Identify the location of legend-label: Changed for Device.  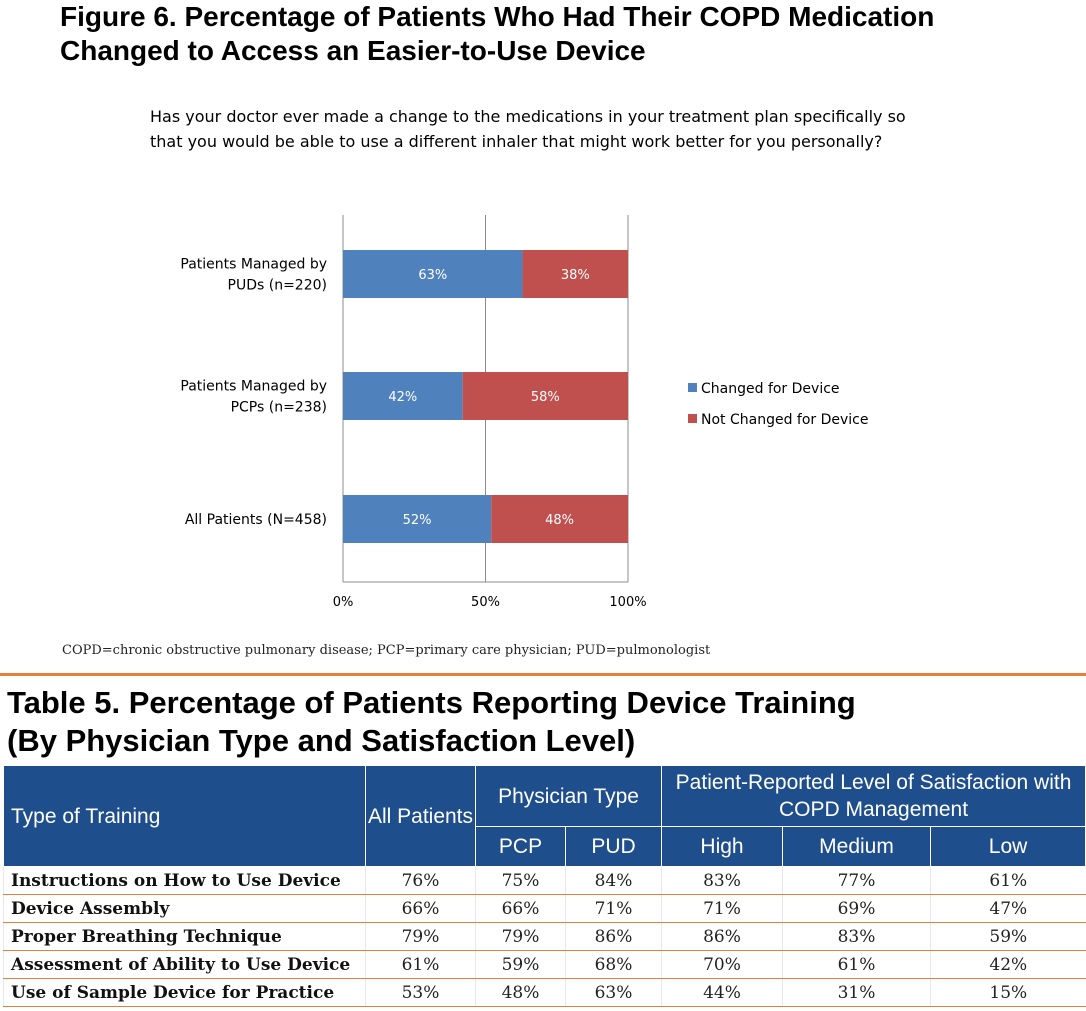
(770, 389).